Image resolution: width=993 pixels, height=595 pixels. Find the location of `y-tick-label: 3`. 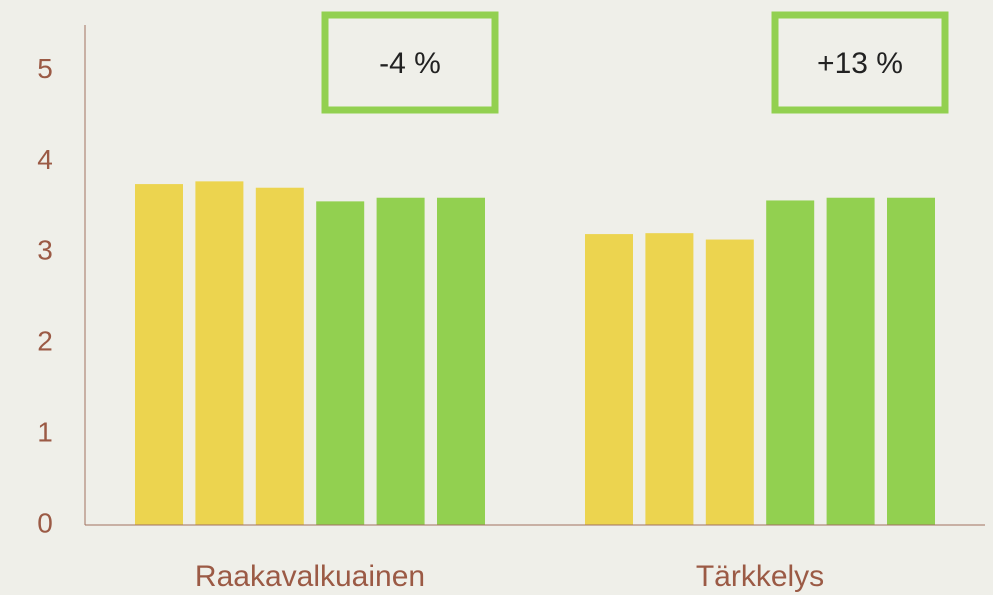

y-tick-label: 3 is located at coordinates (45, 250).